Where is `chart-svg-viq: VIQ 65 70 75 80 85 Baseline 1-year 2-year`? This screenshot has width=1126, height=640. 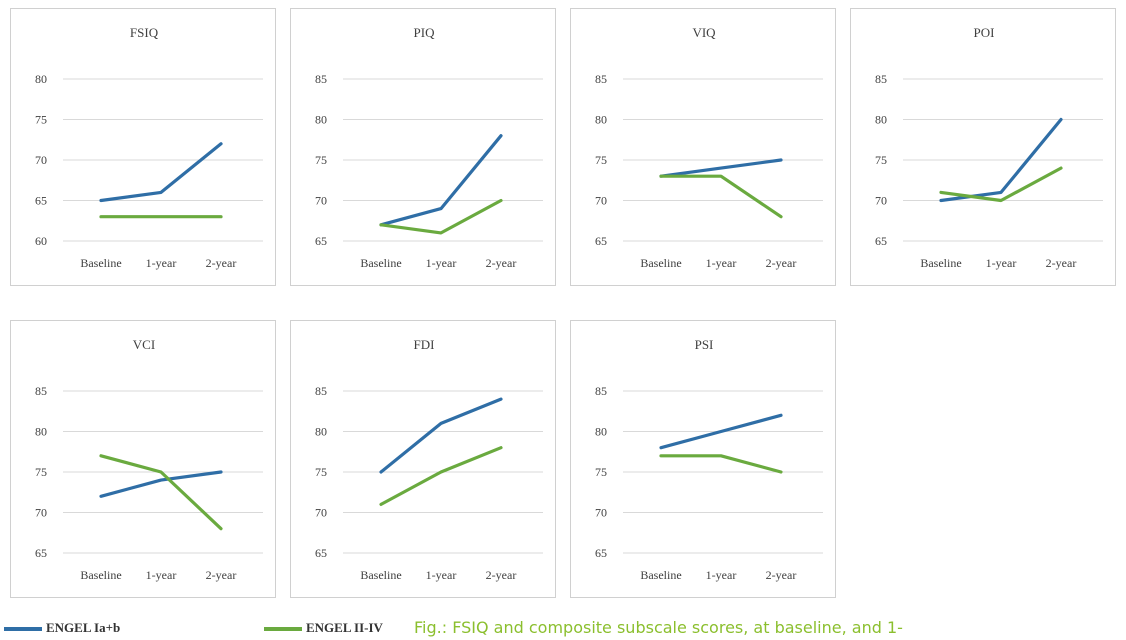
chart-svg-viq: VIQ 65 70 75 80 85 Baseline 1-year 2-year is located at coordinates (709, 147).